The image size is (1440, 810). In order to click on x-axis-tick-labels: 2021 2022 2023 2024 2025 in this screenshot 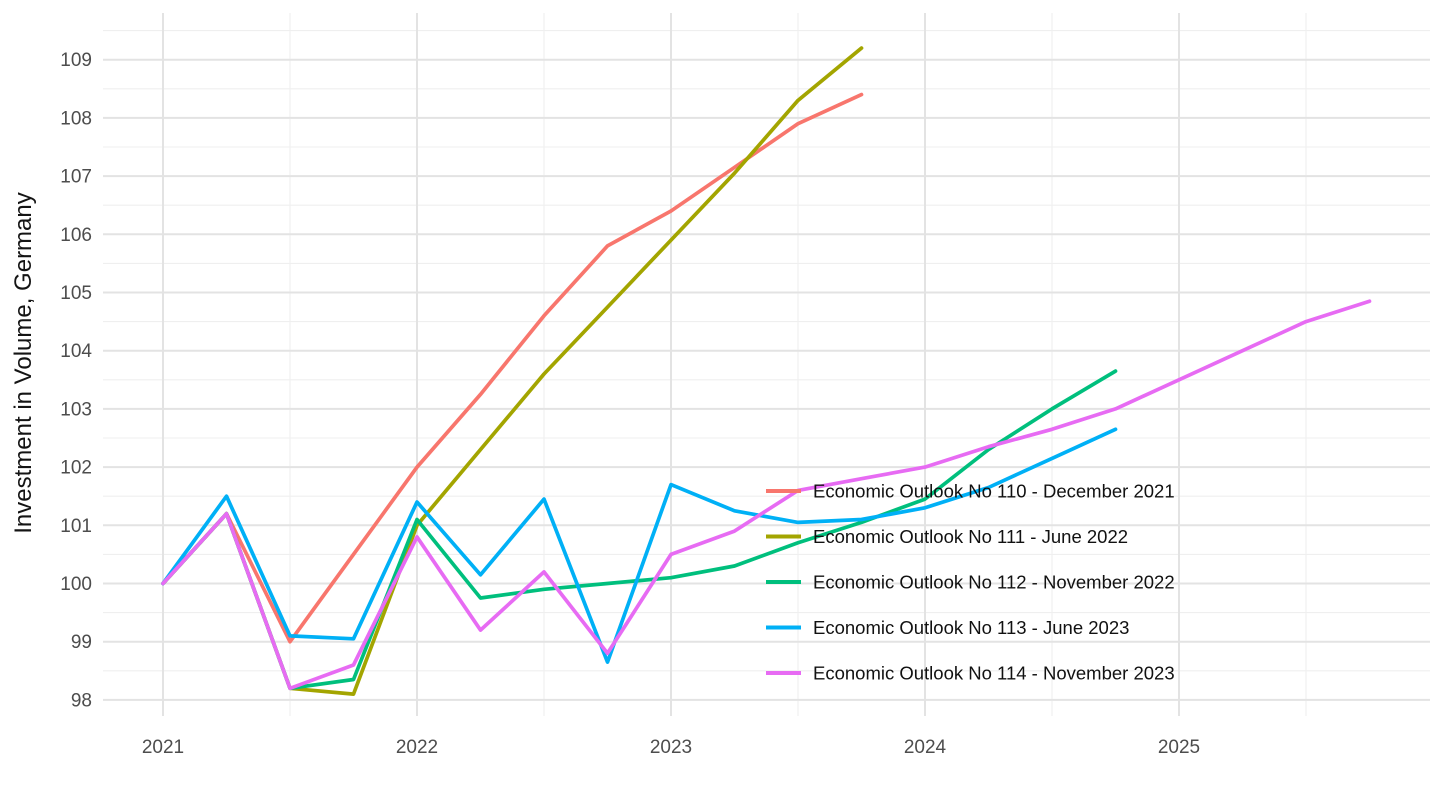, I will do `click(671, 747)`.